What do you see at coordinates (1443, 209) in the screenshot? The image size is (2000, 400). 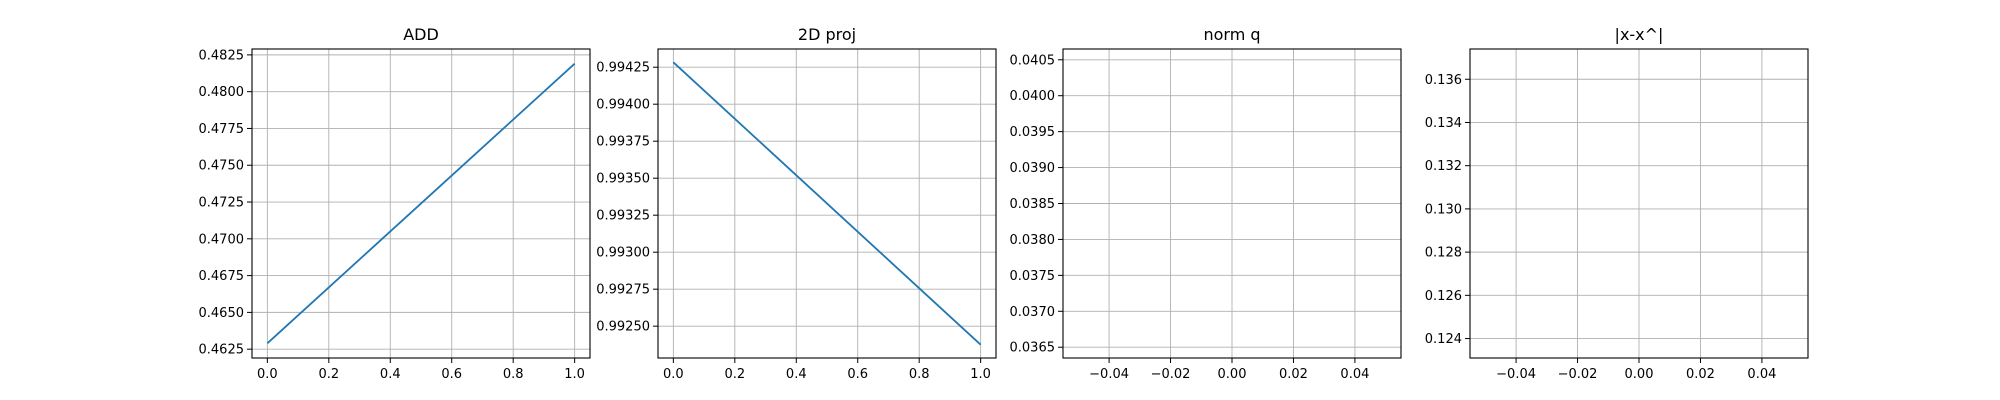 I see `y-tick-label: 0.130` at bounding box center [1443, 209].